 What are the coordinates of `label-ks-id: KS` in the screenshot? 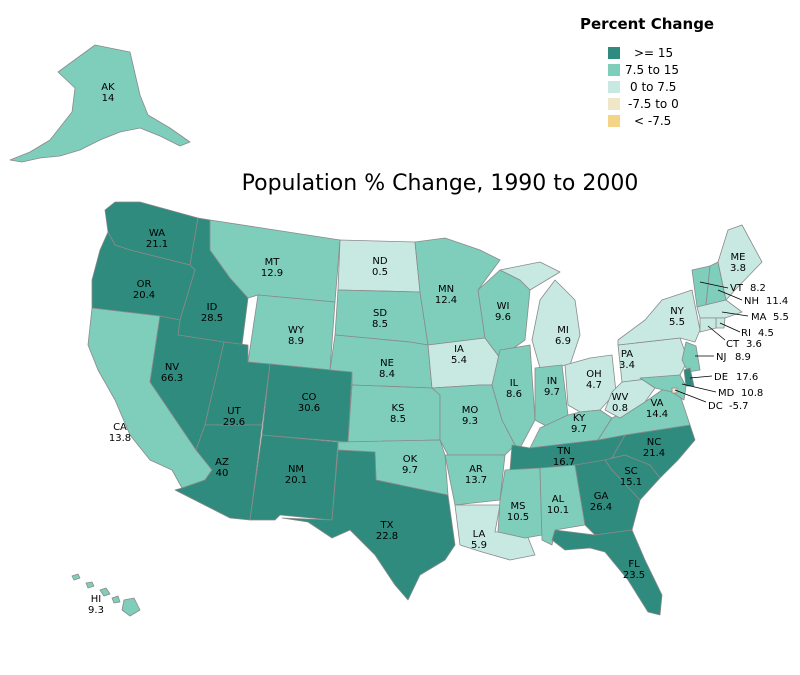 It's located at (398, 408).